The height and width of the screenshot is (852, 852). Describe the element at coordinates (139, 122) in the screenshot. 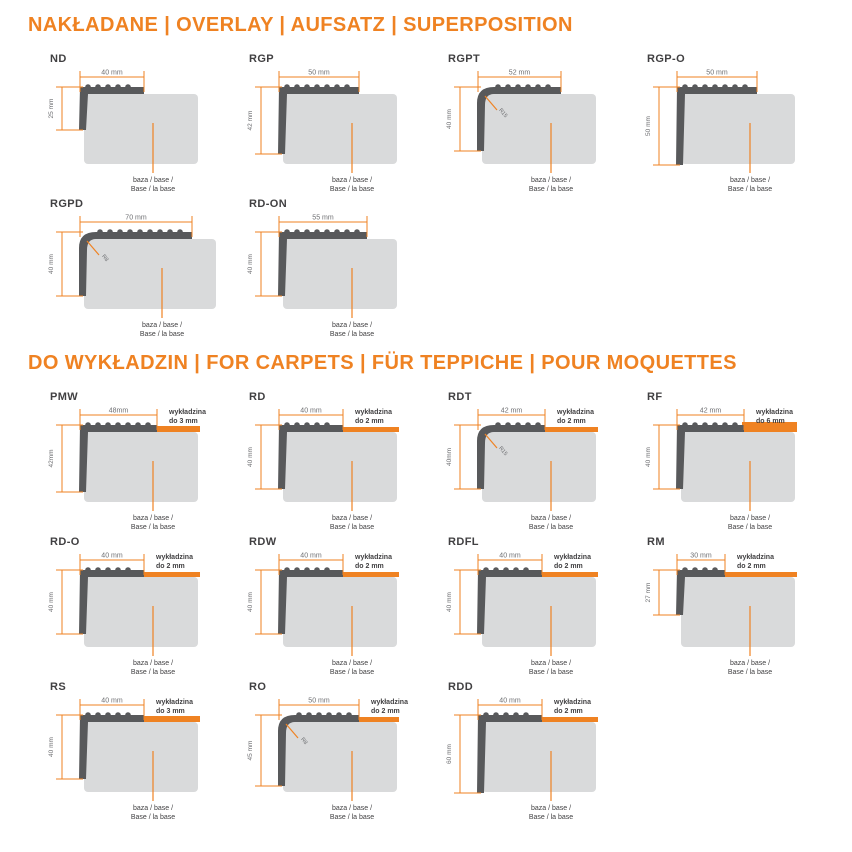

I see `profile-diagram-nd: ND 40 mm 25 mm baza / base / Base / la base` at that location.